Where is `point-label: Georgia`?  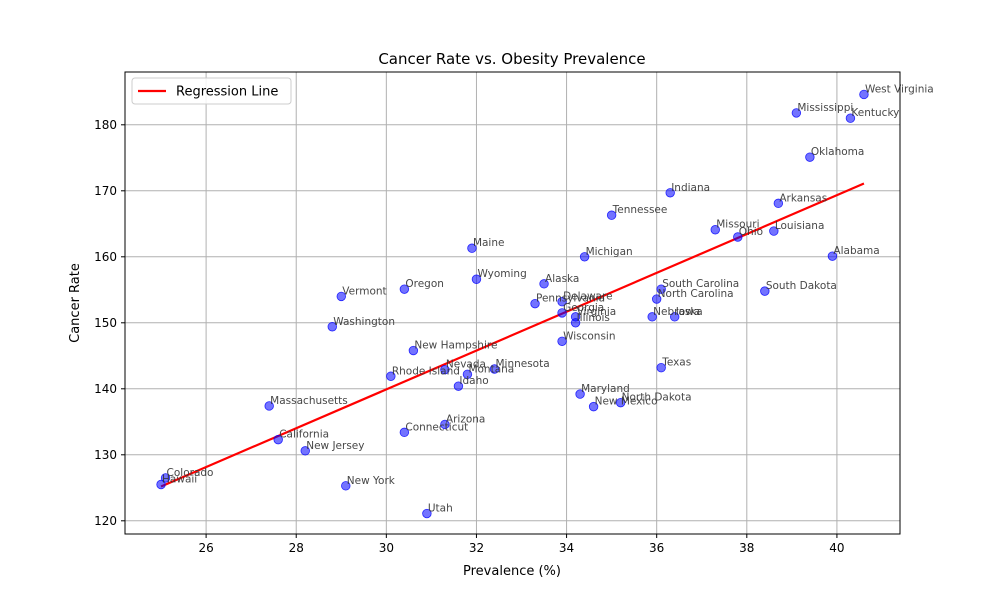 point-label: Georgia is located at coordinates (583, 308).